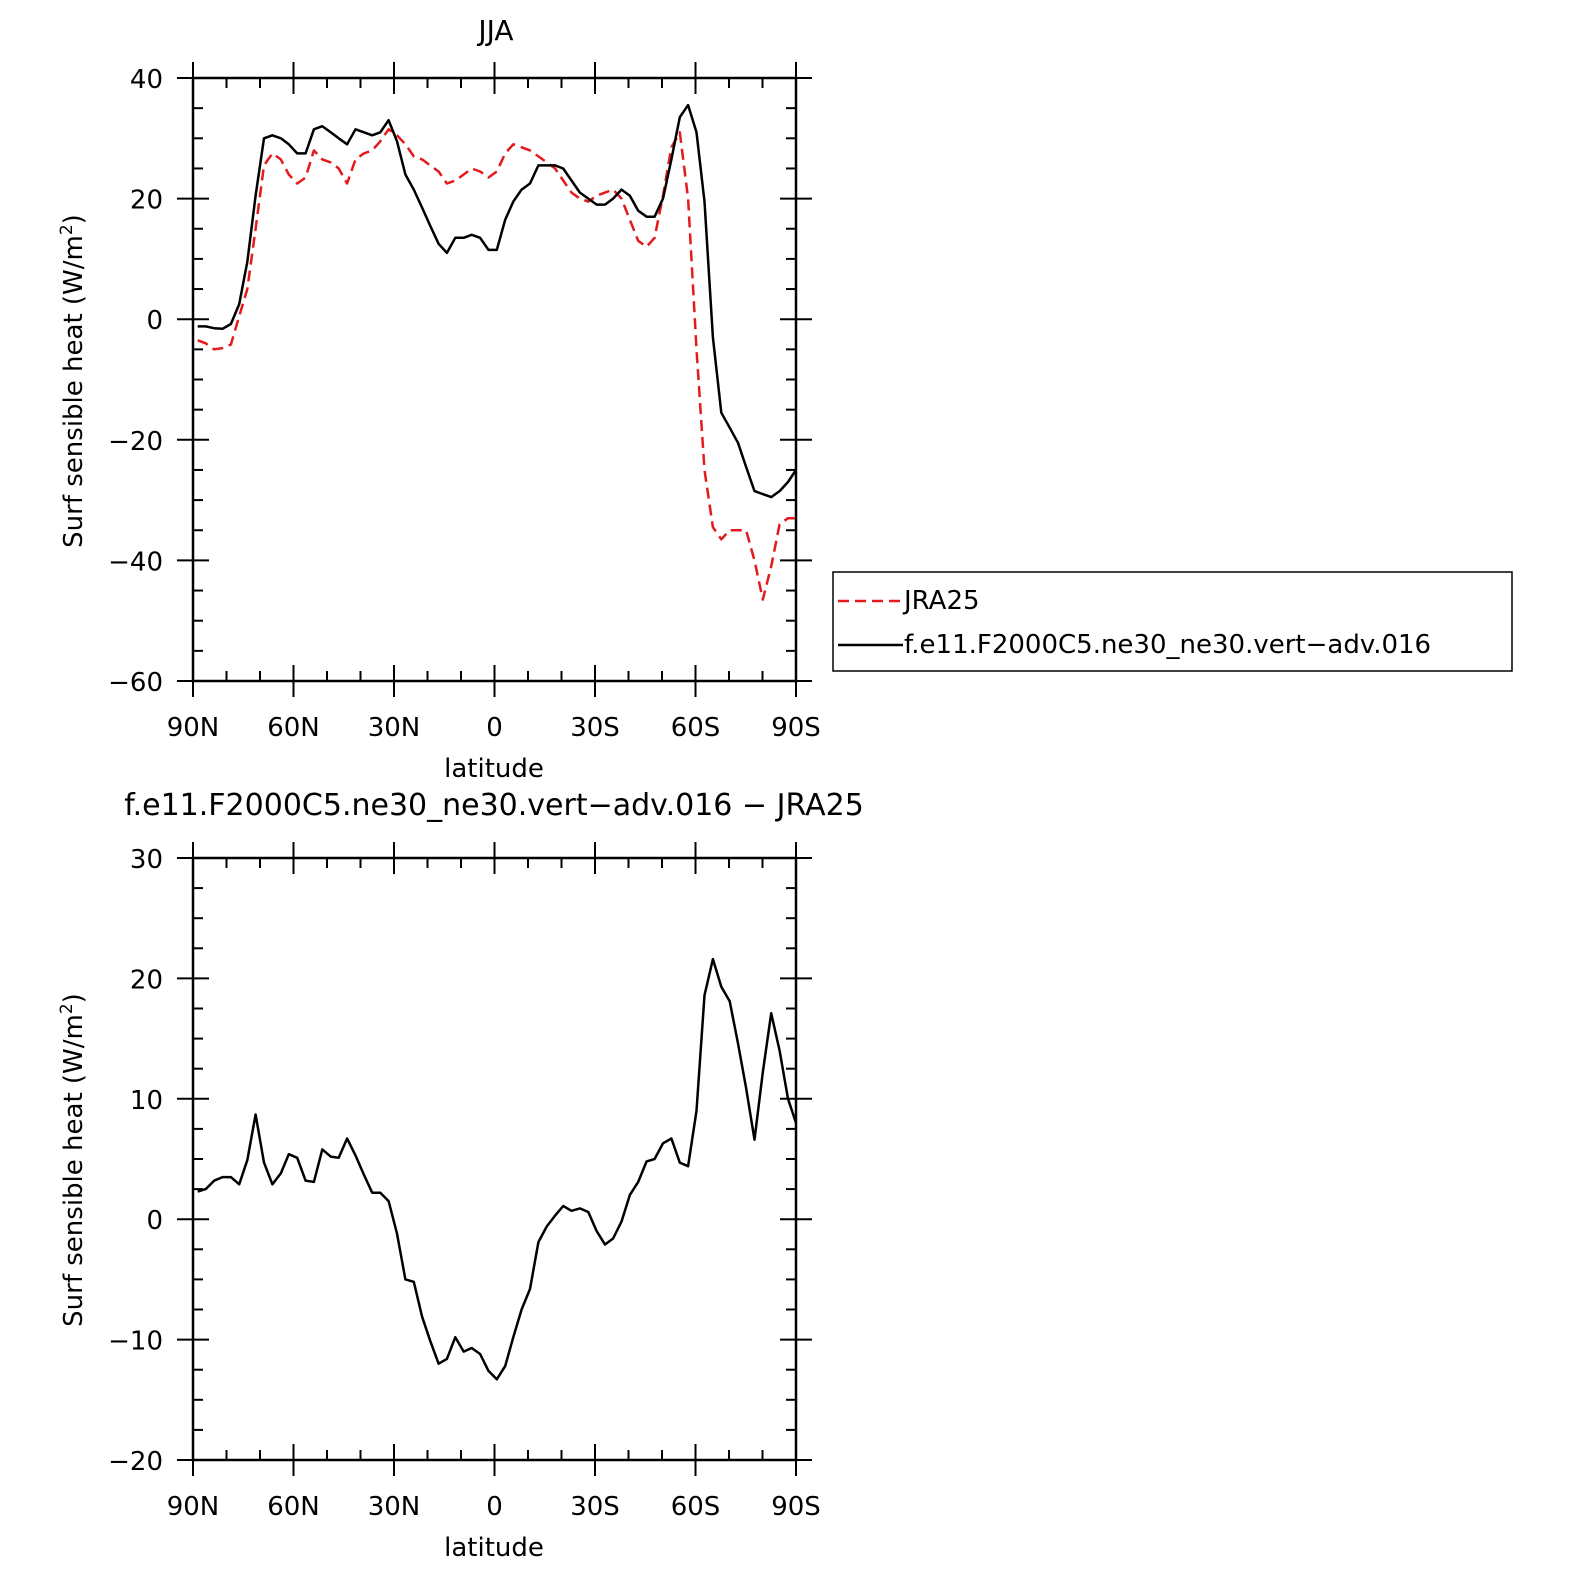 The width and height of the screenshot is (1585, 1586). Describe the element at coordinates (135, 381) in the screenshot. I see `top-y-tick-labels: −60 −40 −20 0 20 40` at that location.